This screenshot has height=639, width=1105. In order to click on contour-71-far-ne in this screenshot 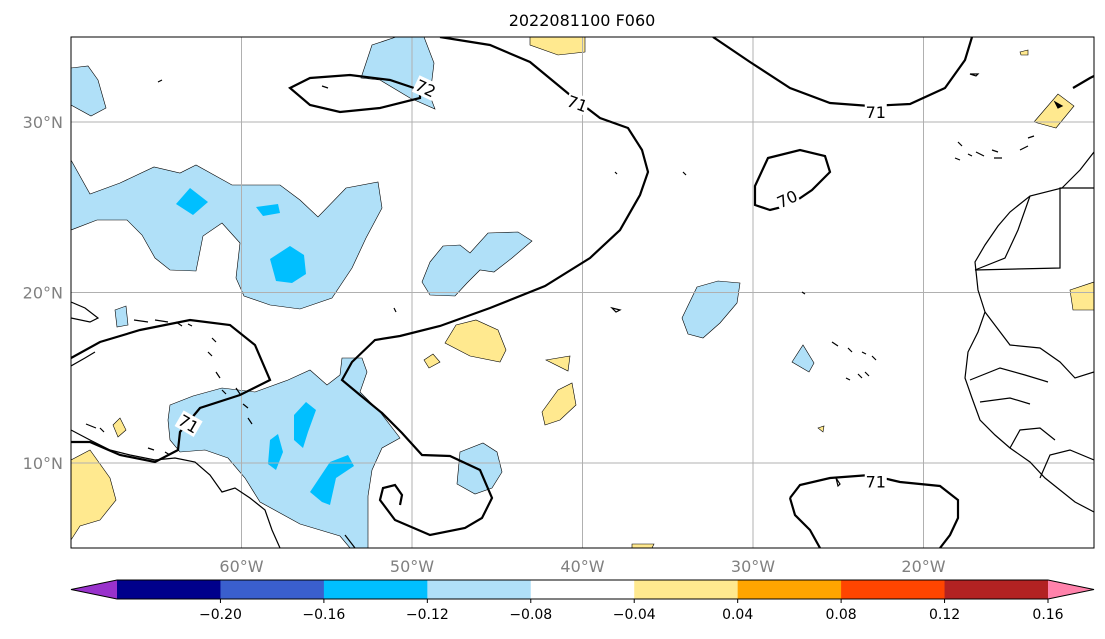, I will do `click(1083, 82)`.